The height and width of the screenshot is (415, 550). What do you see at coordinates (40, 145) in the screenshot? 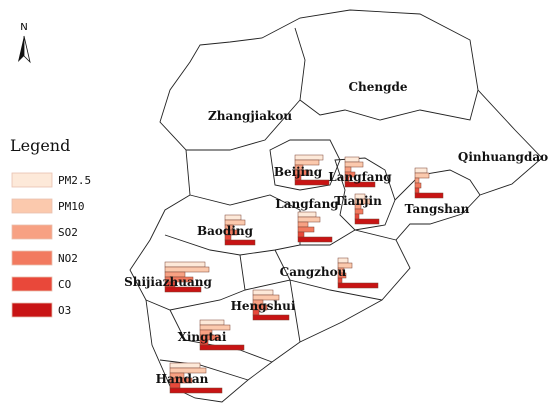
I see `legend-title: Legend` at bounding box center [40, 145].